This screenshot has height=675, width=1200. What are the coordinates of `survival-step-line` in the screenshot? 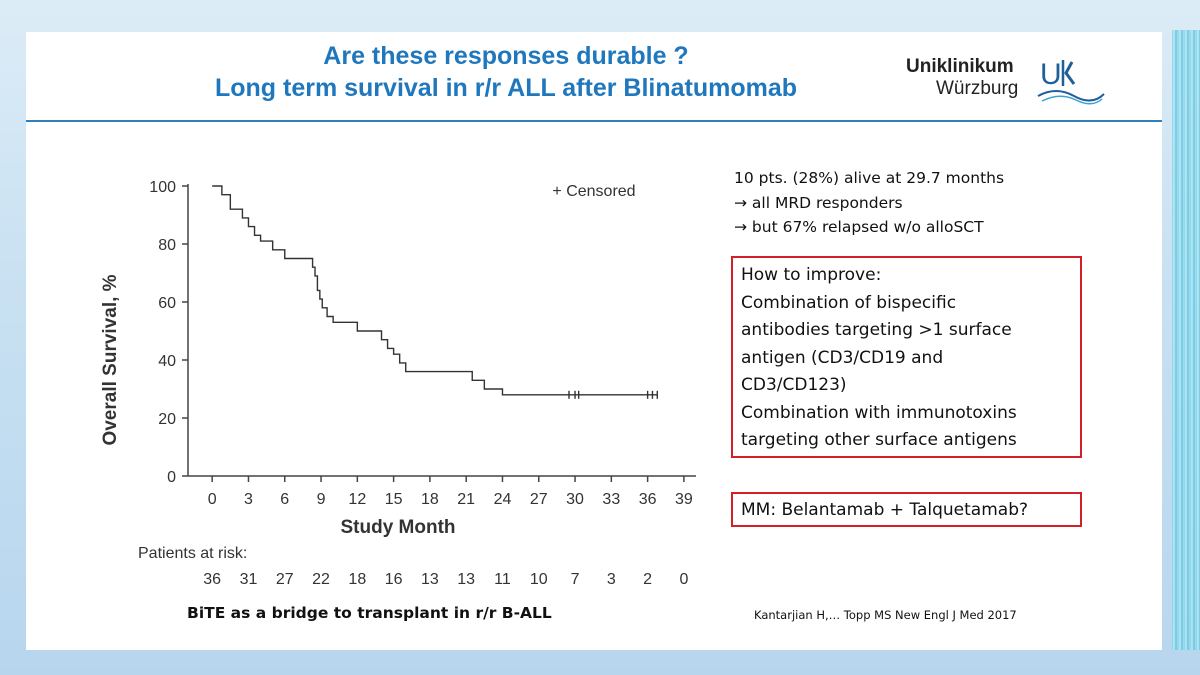 It's located at (435, 290).